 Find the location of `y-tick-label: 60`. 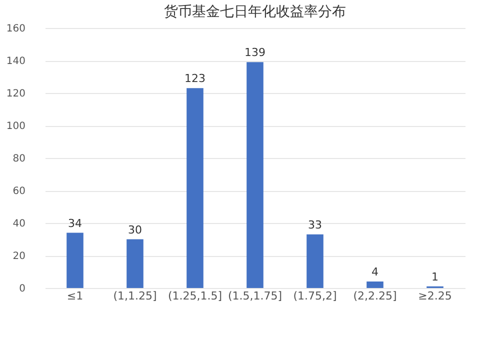

y-tick-label: 60 is located at coordinates (19, 191).